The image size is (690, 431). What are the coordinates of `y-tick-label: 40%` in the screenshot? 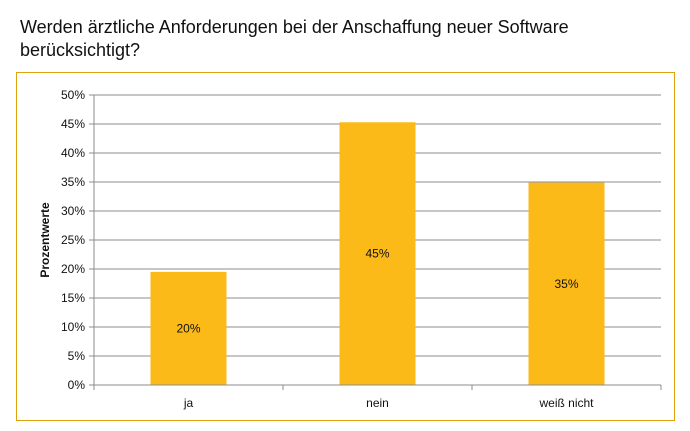 It's located at (73, 153).